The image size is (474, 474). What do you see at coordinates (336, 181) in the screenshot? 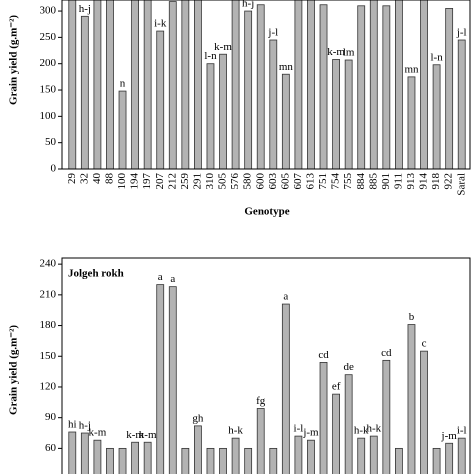
I see `x-tick-label: 754` at bounding box center [336, 181].